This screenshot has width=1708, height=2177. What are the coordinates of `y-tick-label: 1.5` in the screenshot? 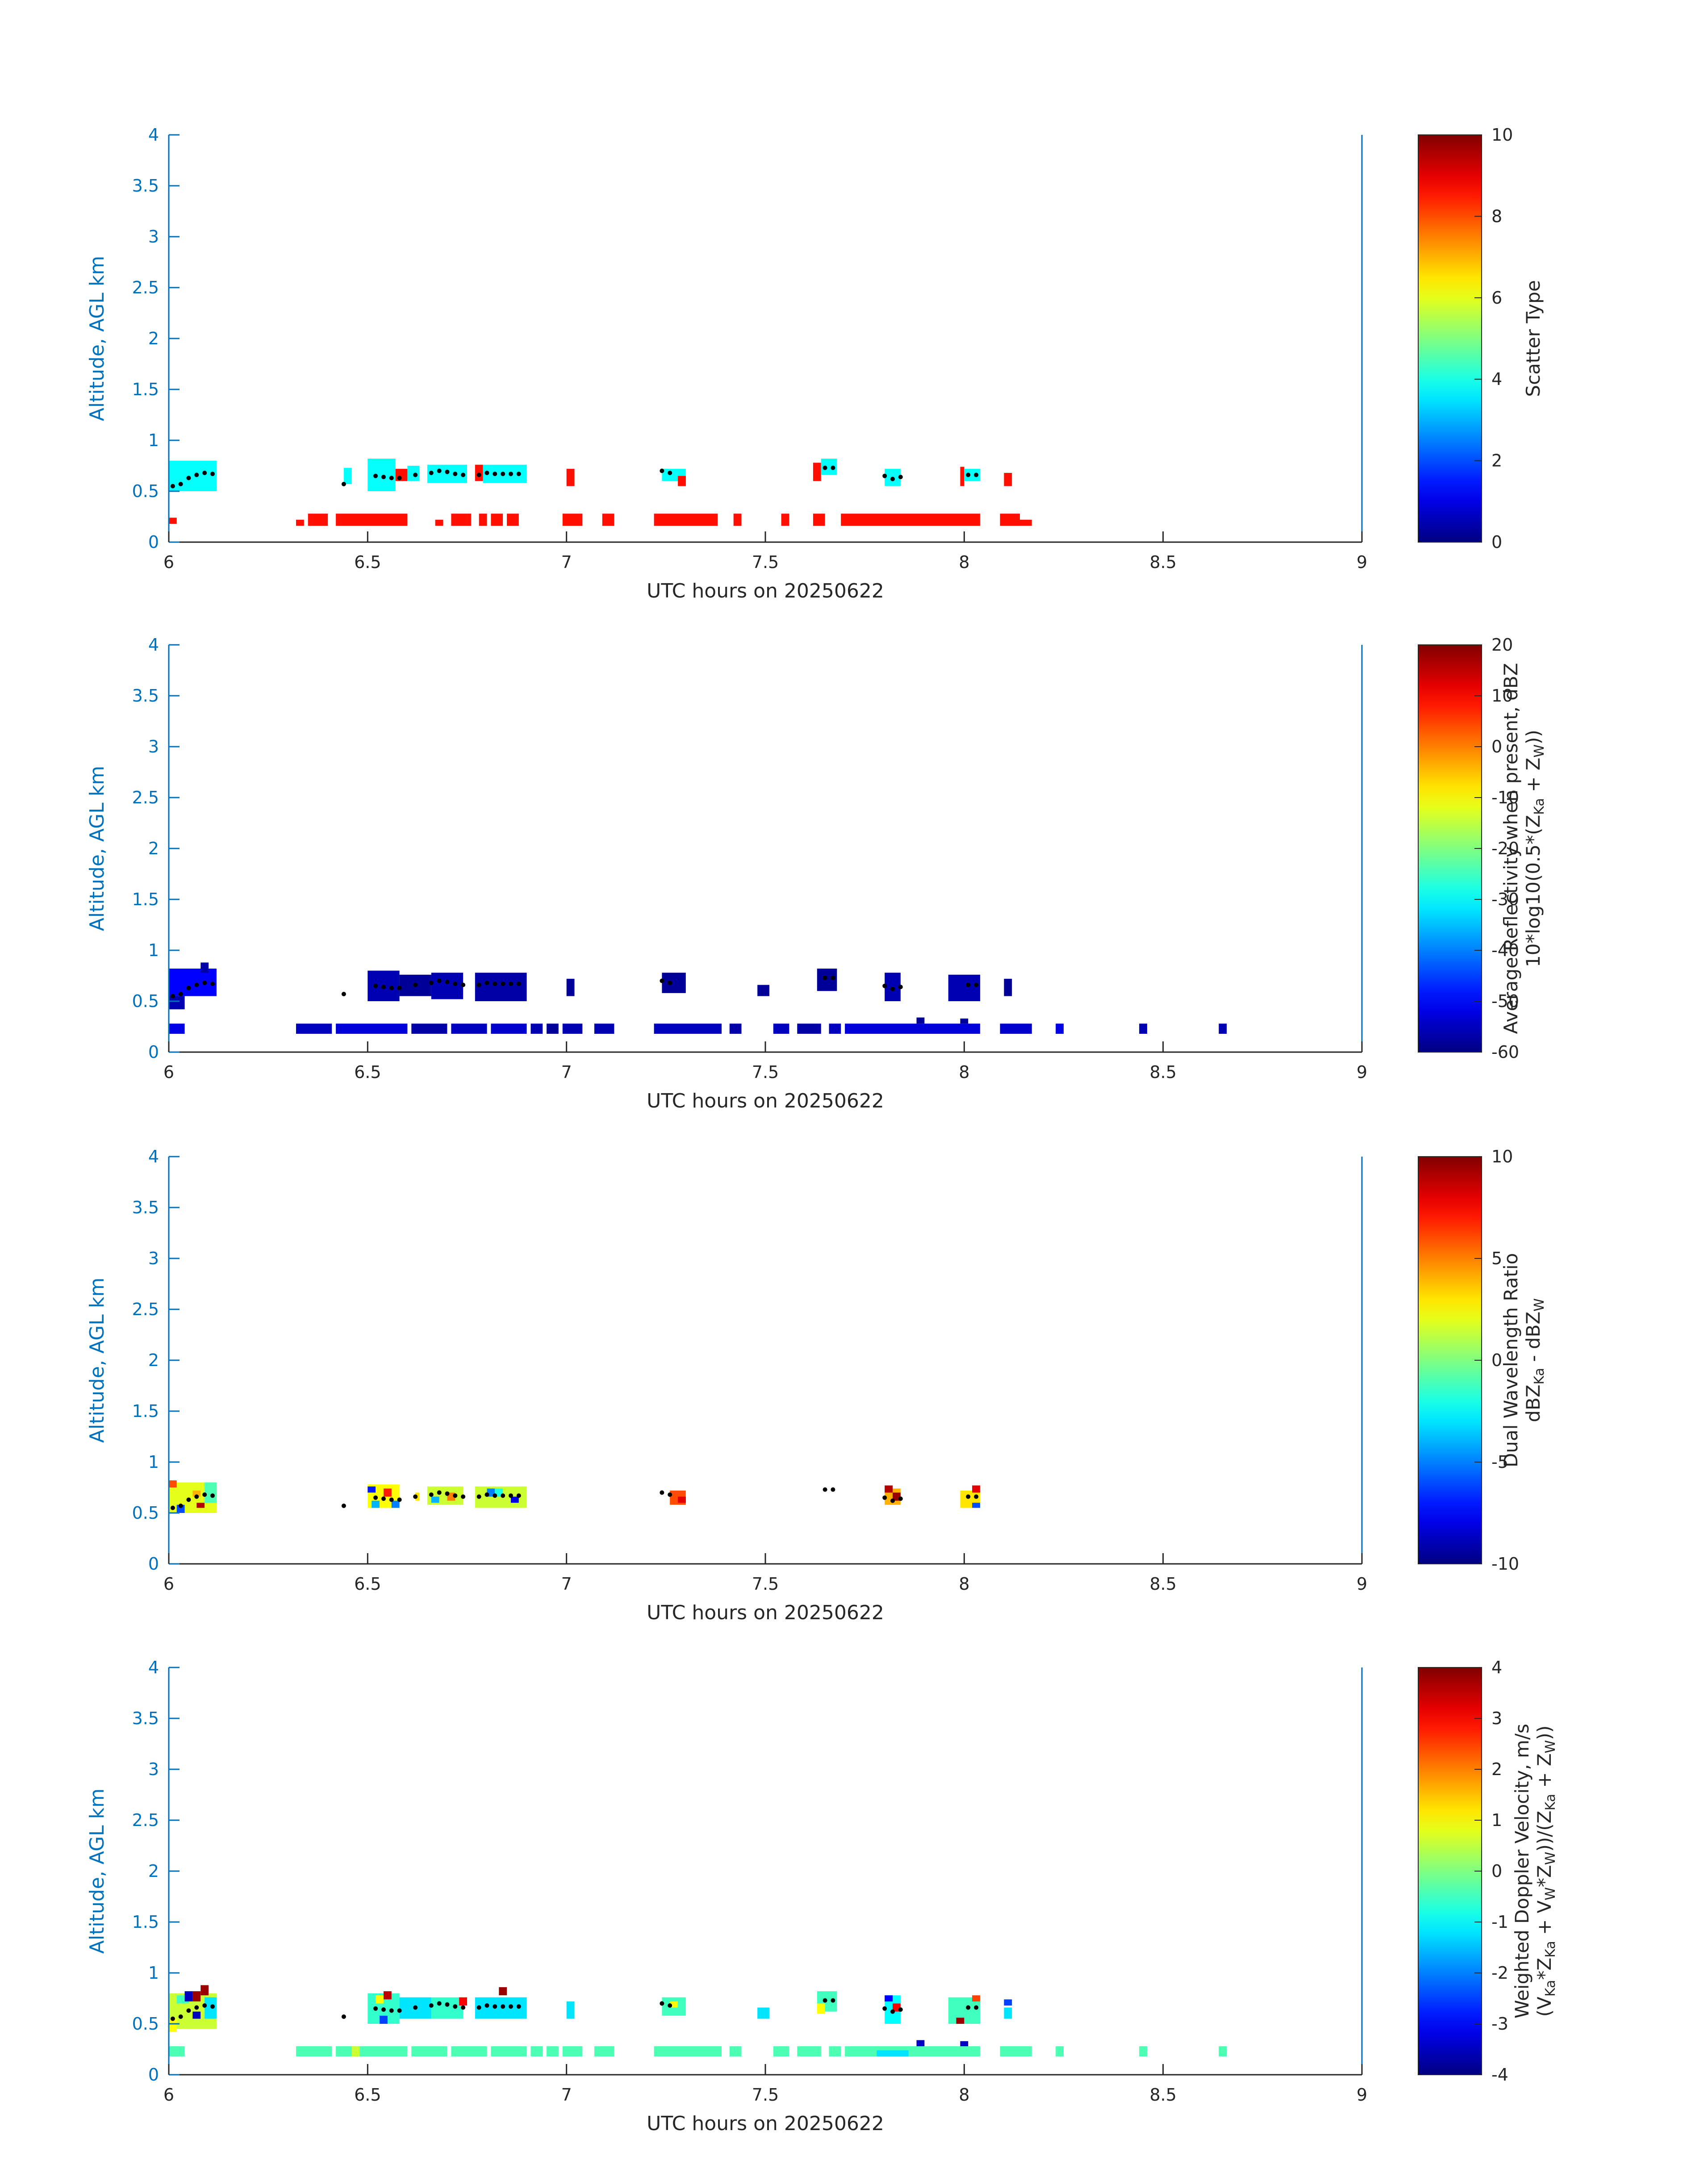 It's located at (145, 389).